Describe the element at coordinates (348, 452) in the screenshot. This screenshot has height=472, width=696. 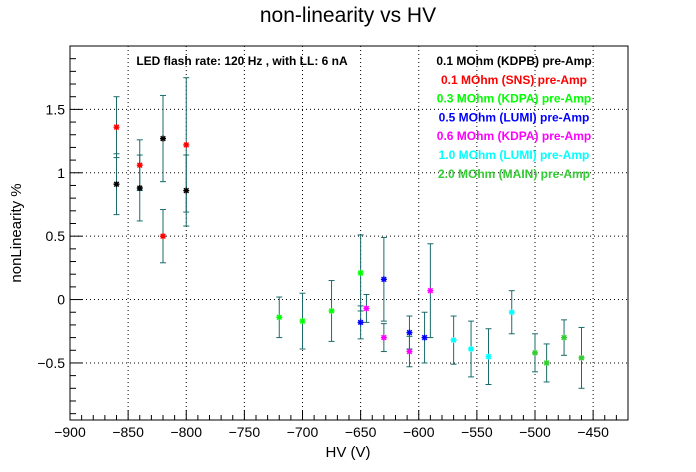
I see `x-axis-label: HV (V)` at that location.